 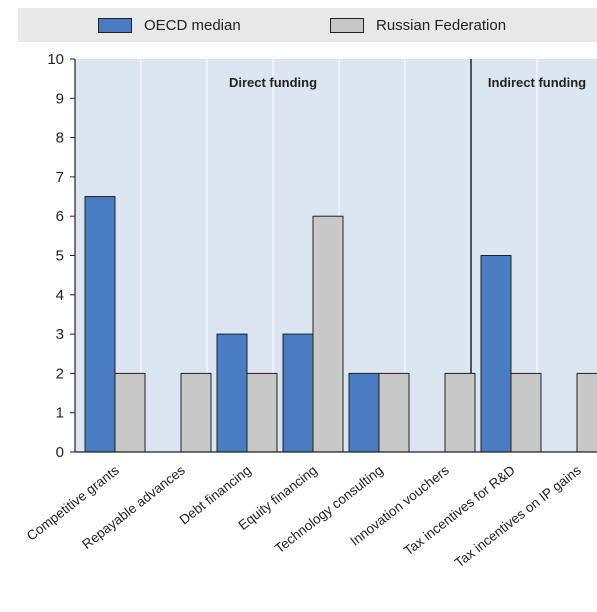 I want to click on y-tick-label: 8, so click(x=60, y=138).